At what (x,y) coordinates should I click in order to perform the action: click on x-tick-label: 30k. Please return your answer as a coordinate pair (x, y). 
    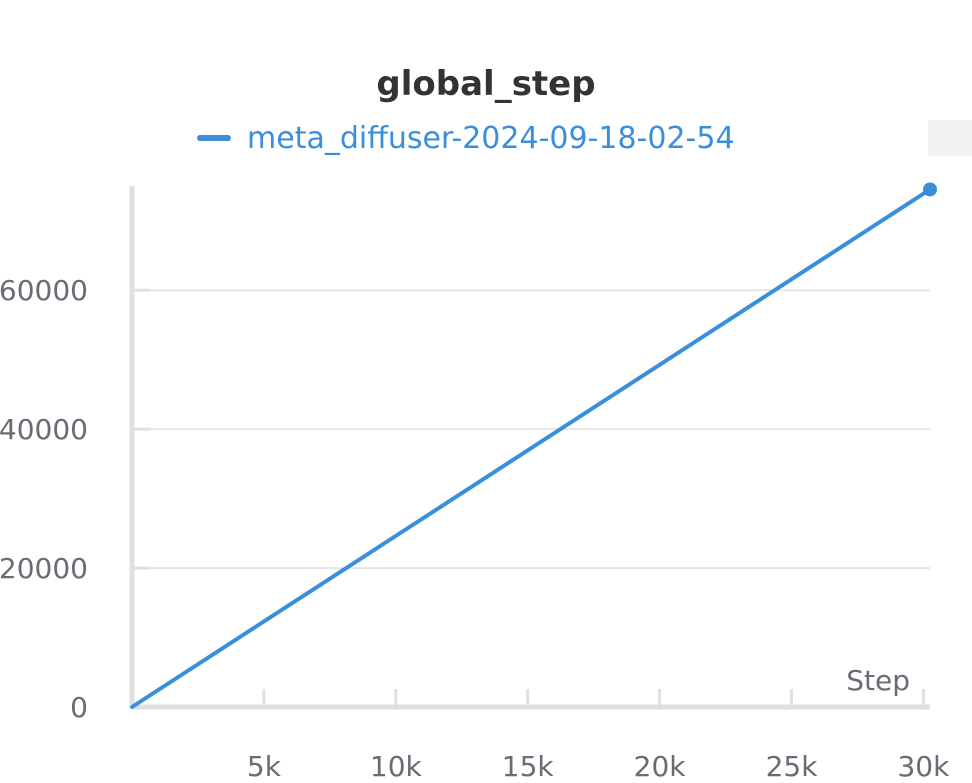
    Looking at the image, I should click on (923, 766).